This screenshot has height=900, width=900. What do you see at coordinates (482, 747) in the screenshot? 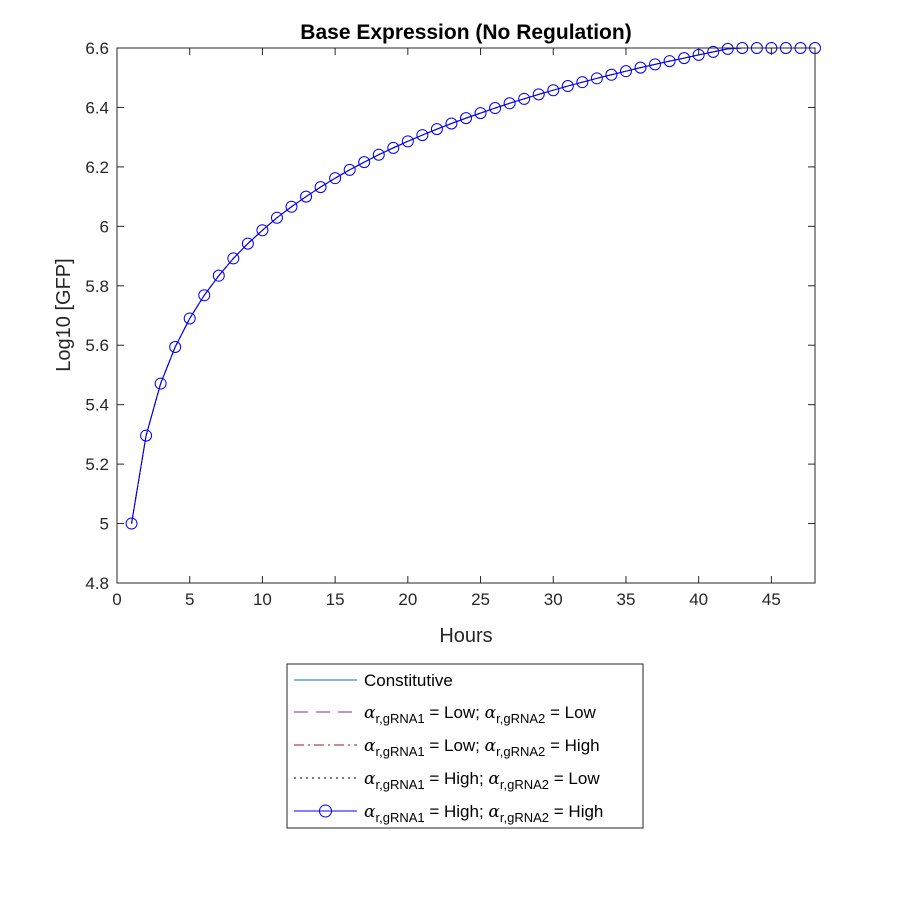
I see `legend-entry-label: αr,gRNA1 = Low; αr,gRNA2 = High` at bounding box center [482, 747].